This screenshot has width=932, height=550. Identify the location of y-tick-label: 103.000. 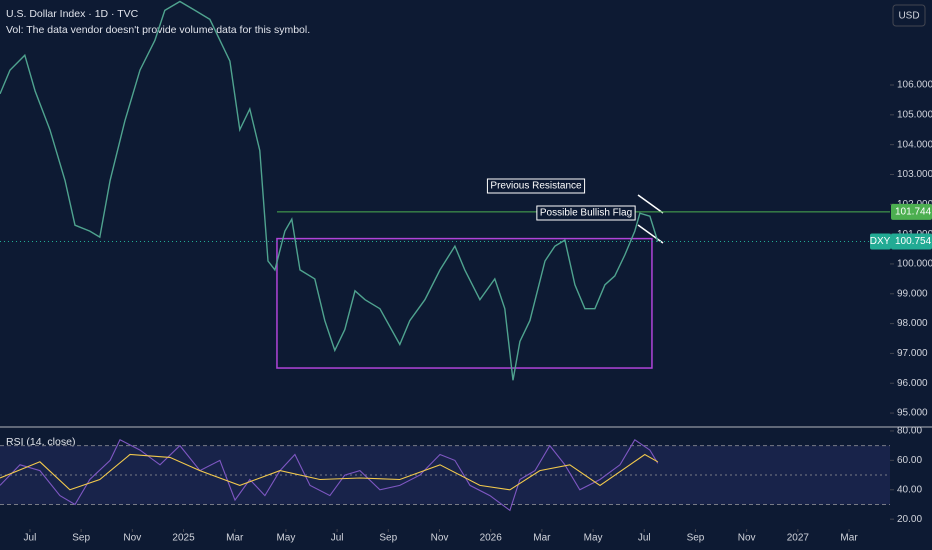
(914, 174).